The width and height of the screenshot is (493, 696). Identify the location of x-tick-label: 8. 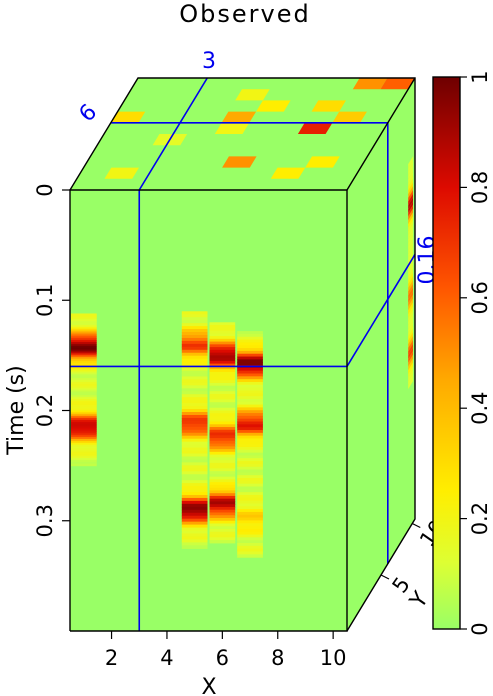
(277, 658).